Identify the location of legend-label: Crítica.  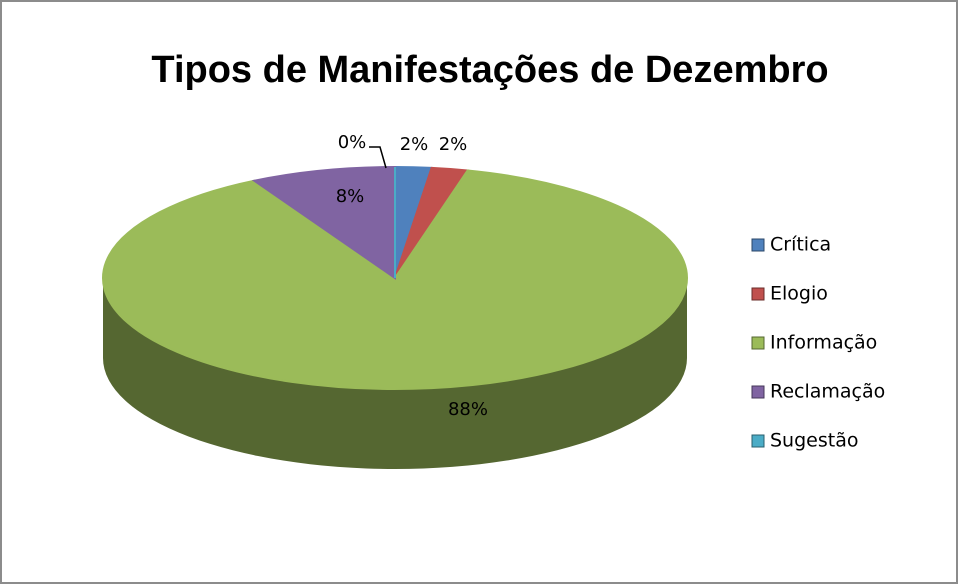
(800, 245).